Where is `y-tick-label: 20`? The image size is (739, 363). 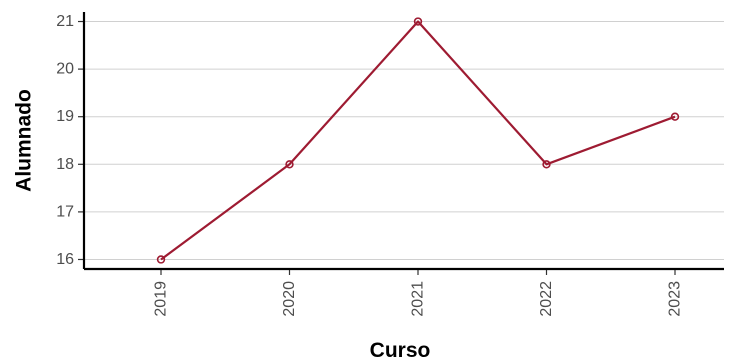
y-tick-label: 20 is located at coordinates (65, 69).